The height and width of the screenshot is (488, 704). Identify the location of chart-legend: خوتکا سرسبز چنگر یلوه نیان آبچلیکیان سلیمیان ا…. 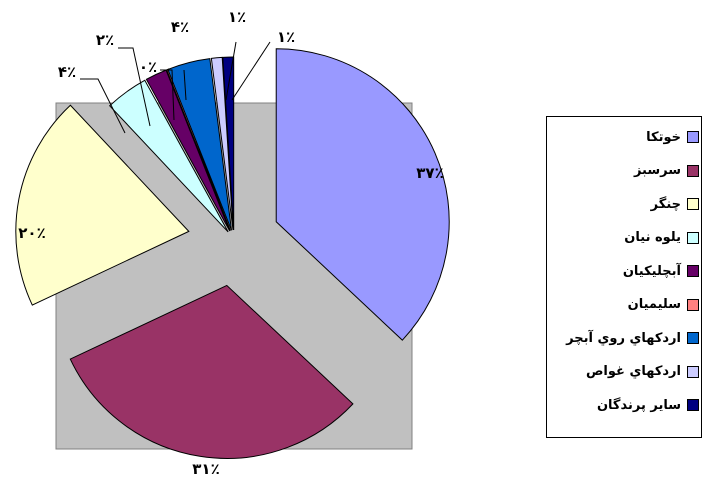
(624, 277).